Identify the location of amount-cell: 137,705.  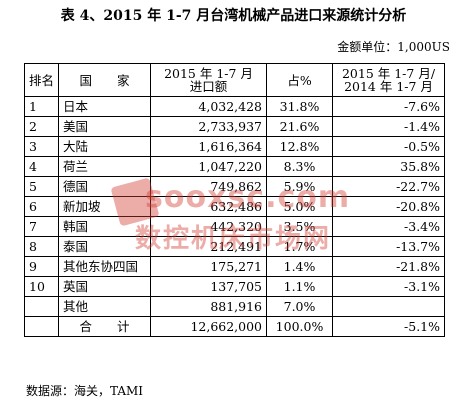
(209, 286).